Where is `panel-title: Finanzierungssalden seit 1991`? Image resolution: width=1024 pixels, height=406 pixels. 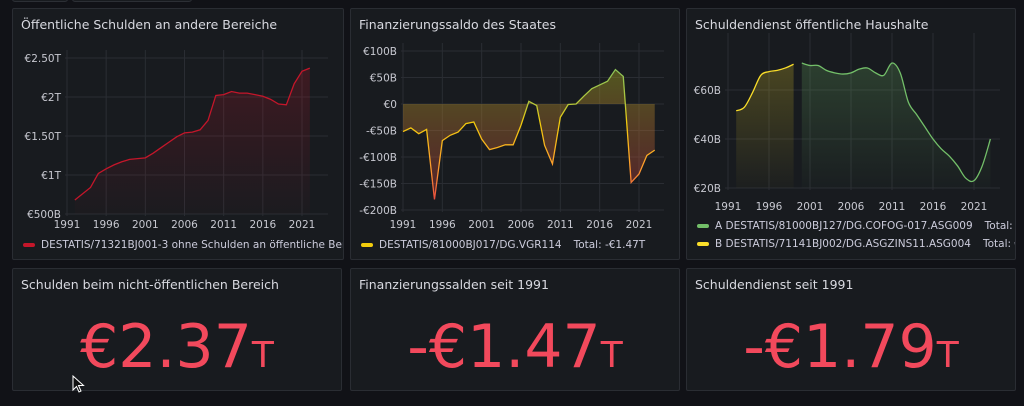 panel-title: Finanzierungssalden seit 1991 is located at coordinates (454, 284).